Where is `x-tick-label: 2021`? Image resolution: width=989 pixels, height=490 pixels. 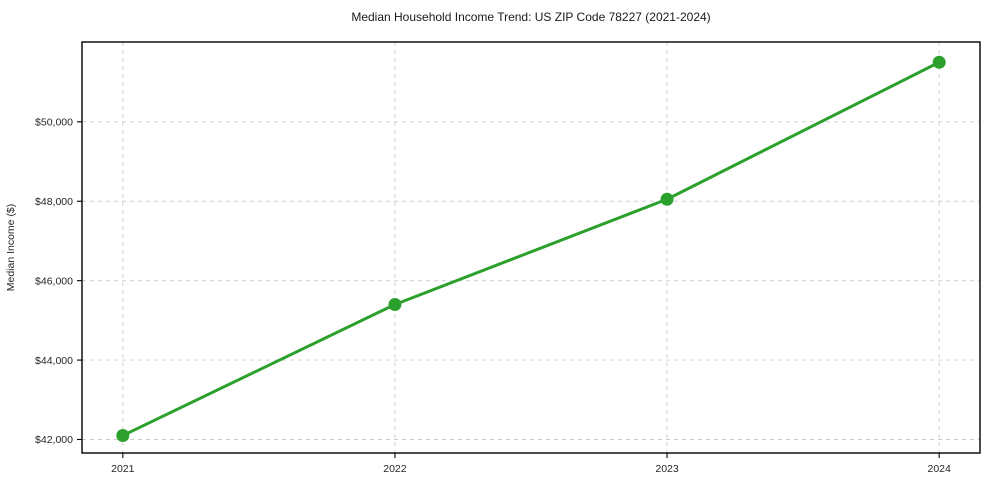
x-tick-label: 2021 is located at coordinates (123, 469).